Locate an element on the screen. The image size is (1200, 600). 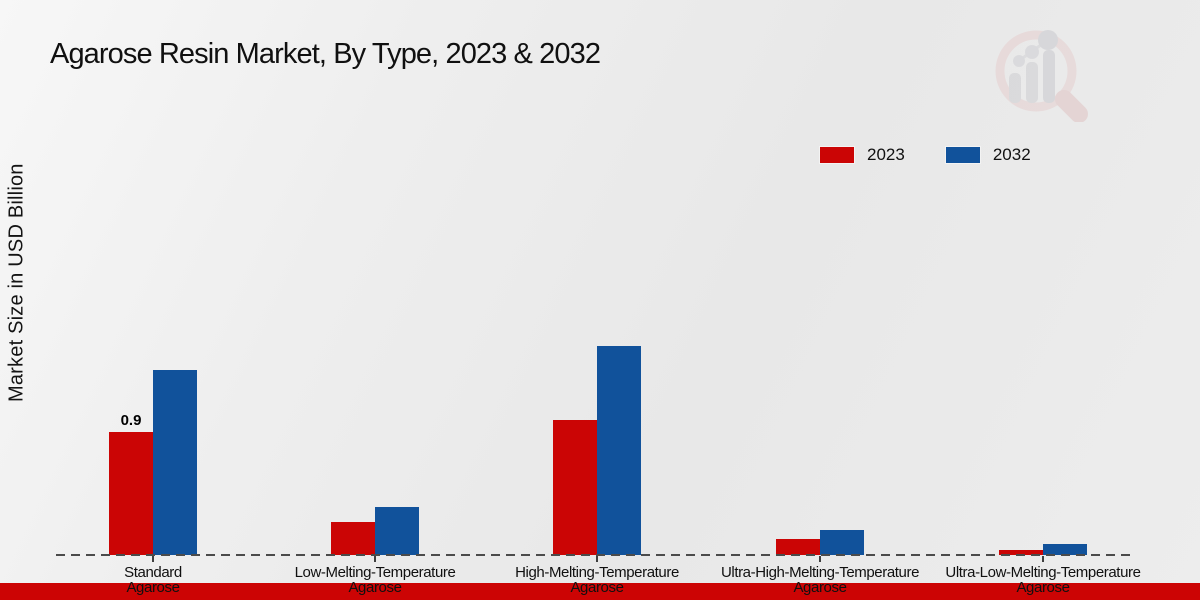
legend-swatch-2032 is located at coordinates (962, 155).